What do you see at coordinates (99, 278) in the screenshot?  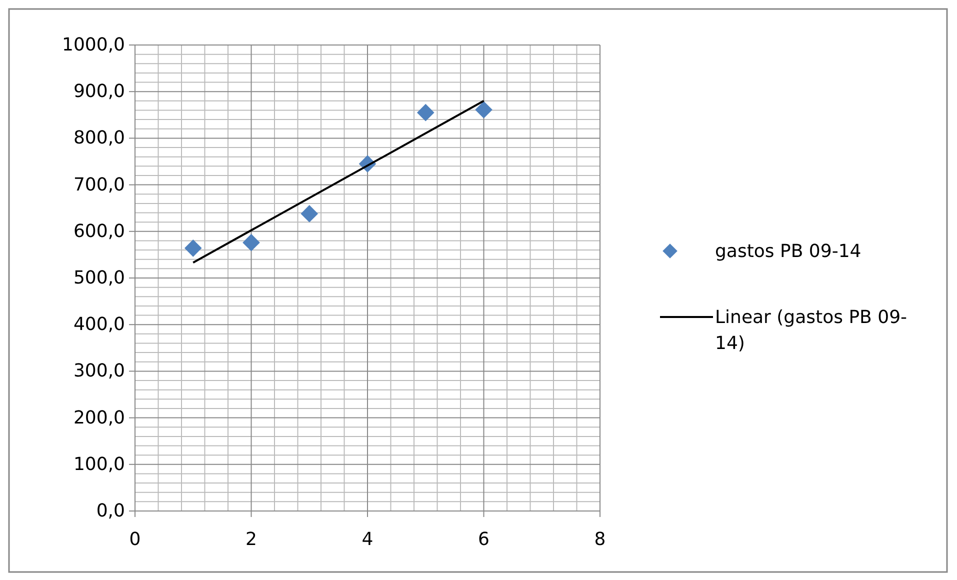 I see `y-tick-label: 500,0` at bounding box center [99, 278].